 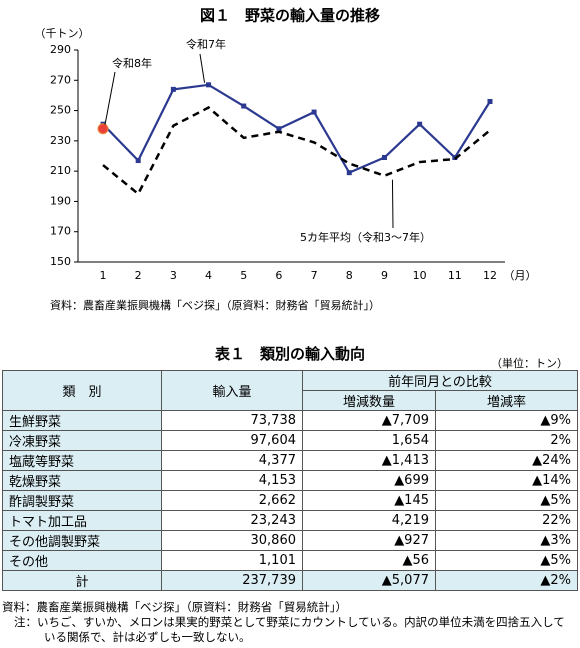 I want to click on x-tick-label: 10, so click(x=420, y=275).